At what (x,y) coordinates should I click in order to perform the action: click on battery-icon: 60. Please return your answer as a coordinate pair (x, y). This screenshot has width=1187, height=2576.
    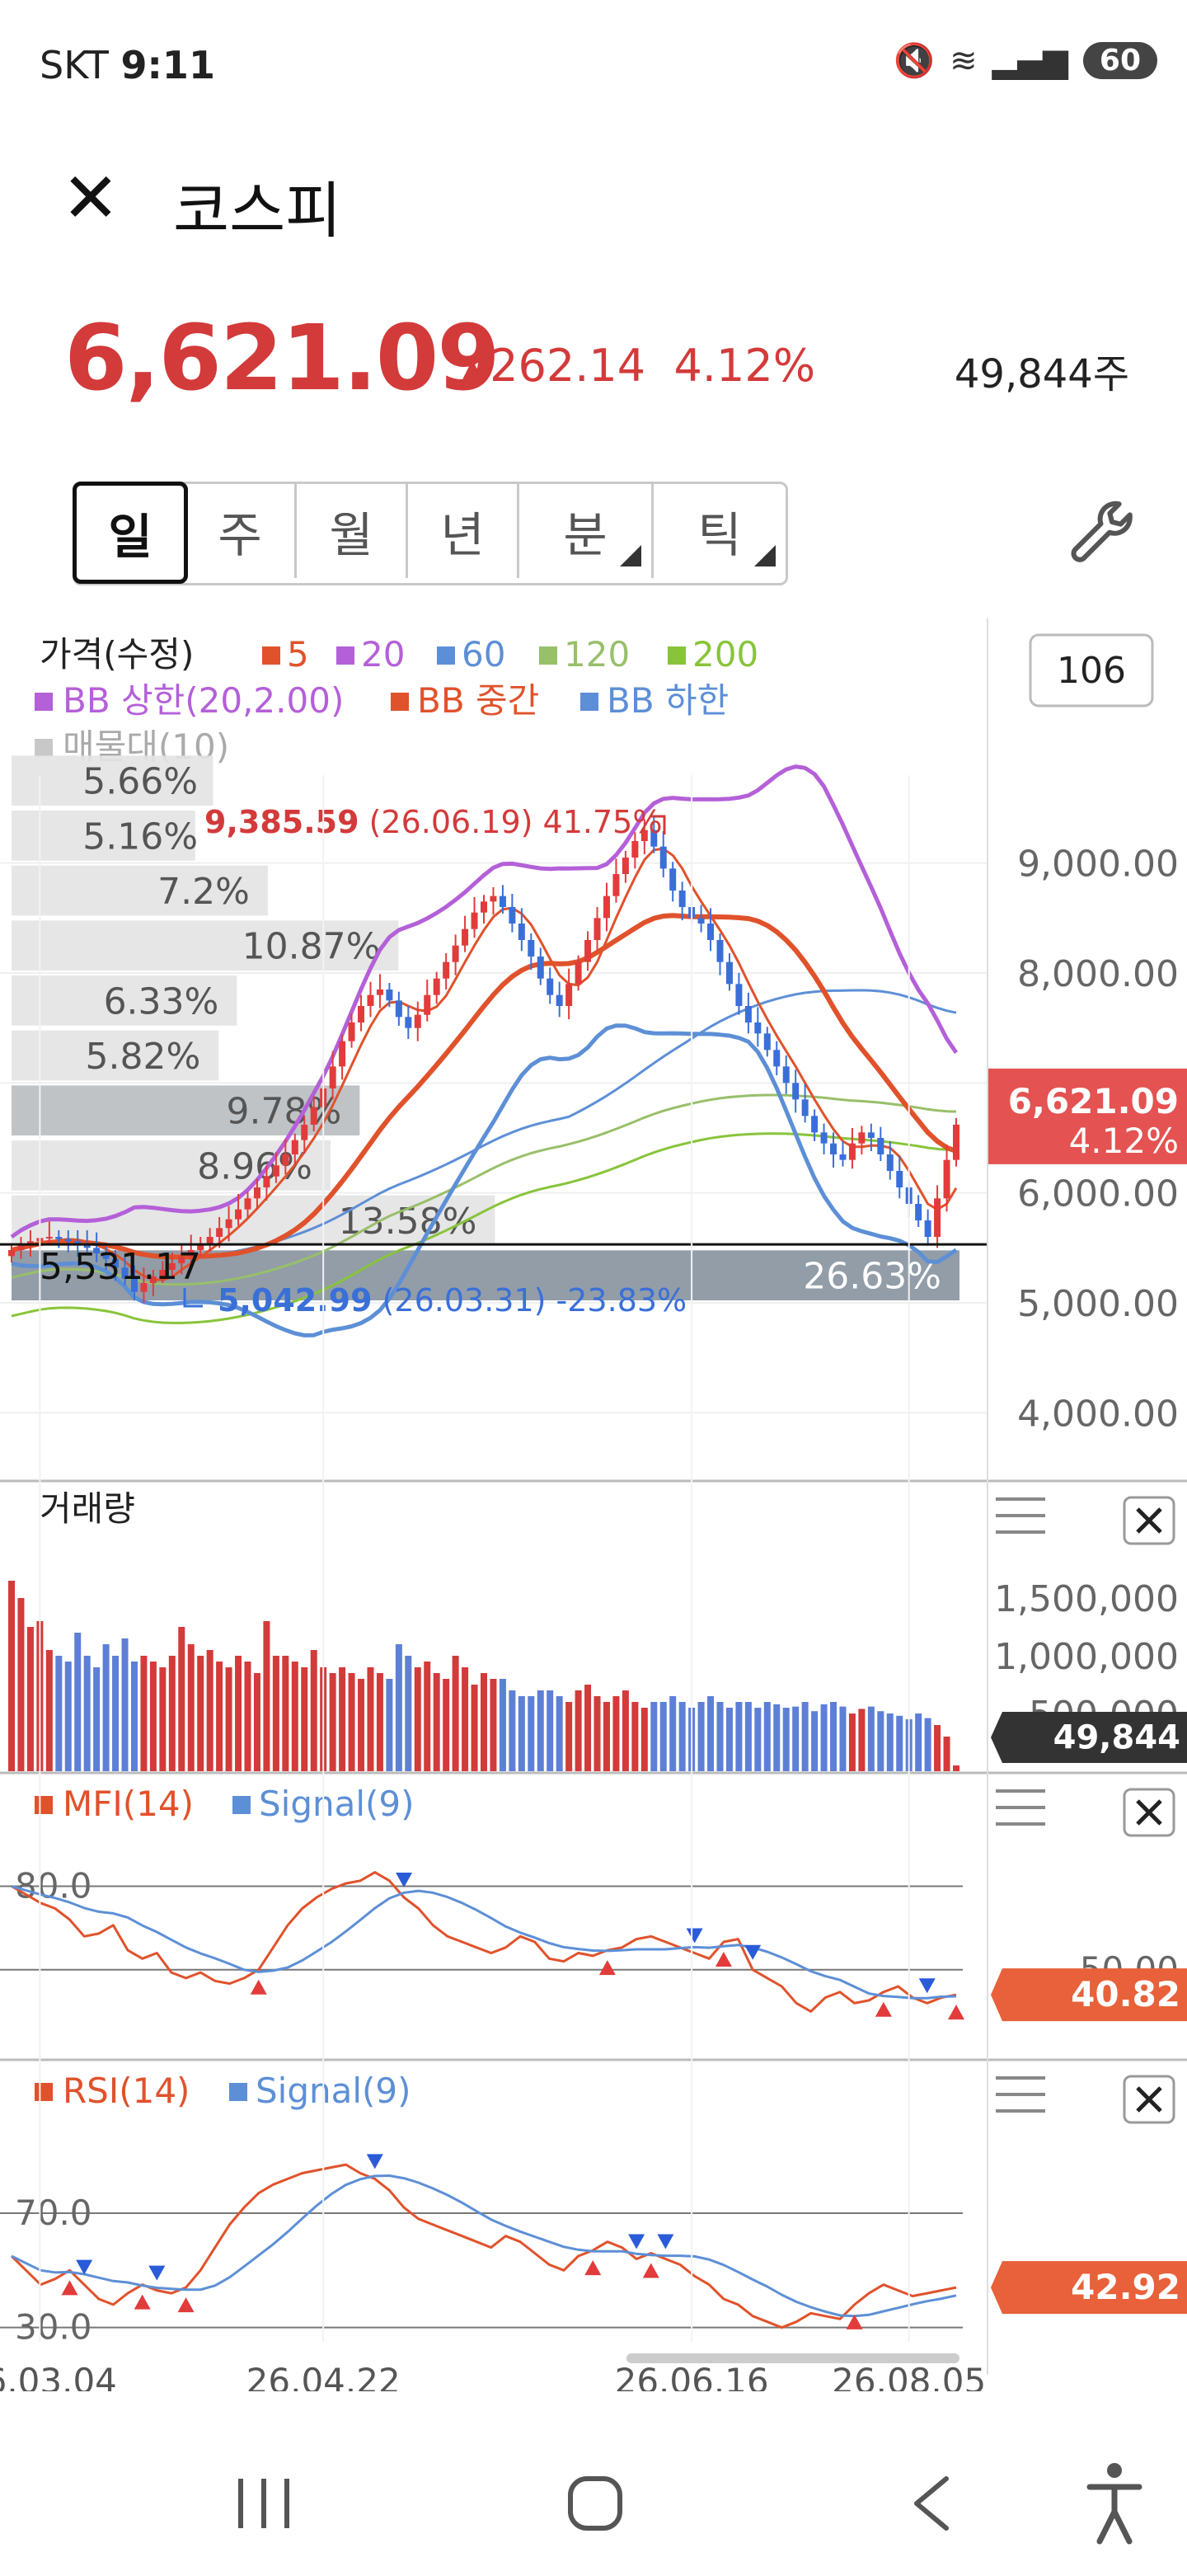
    Looking at the image, I should click on (1119, 60).